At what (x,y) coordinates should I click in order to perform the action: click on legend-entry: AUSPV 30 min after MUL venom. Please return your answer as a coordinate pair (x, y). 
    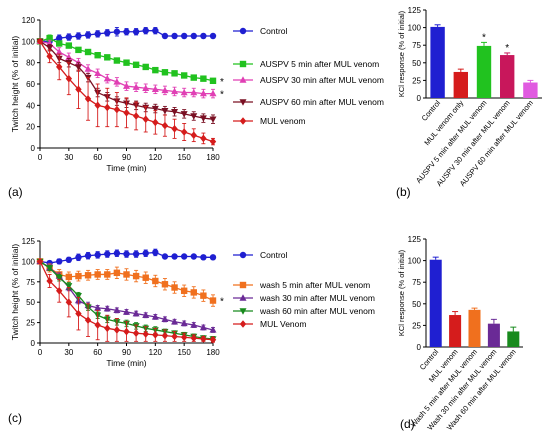
    Looking at the image, I should click on (308, 80).